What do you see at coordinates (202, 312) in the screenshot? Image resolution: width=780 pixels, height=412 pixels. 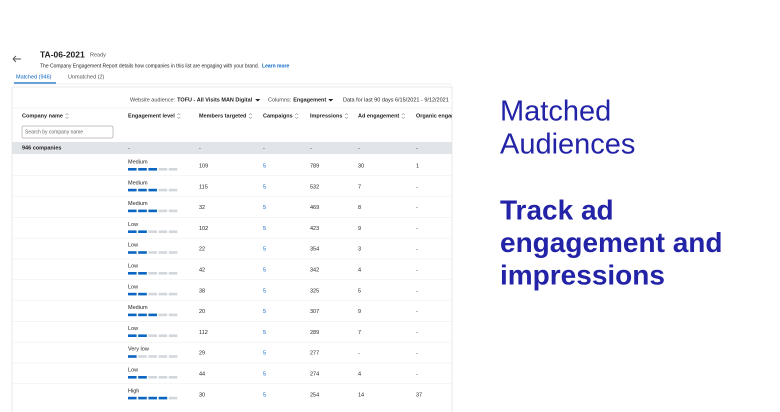 I see `cell: 20` at bounding box center [202, 312].